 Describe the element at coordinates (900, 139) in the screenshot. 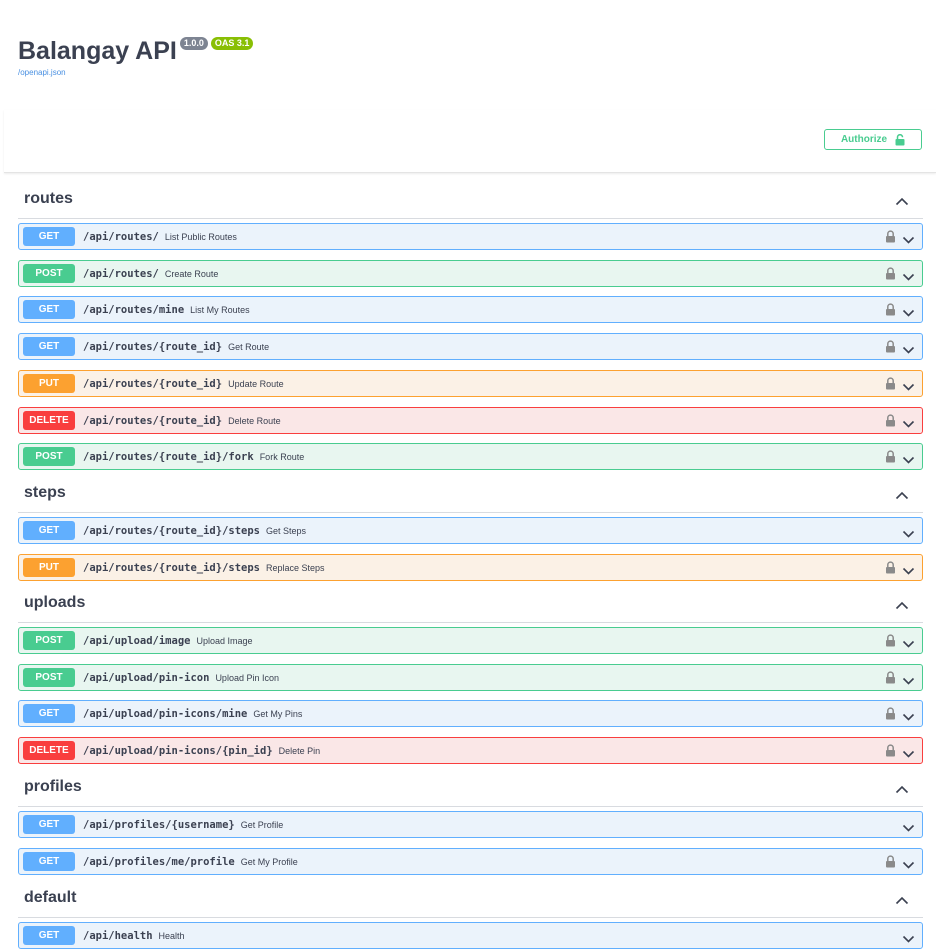

I see `unlocked-icon` at that location.